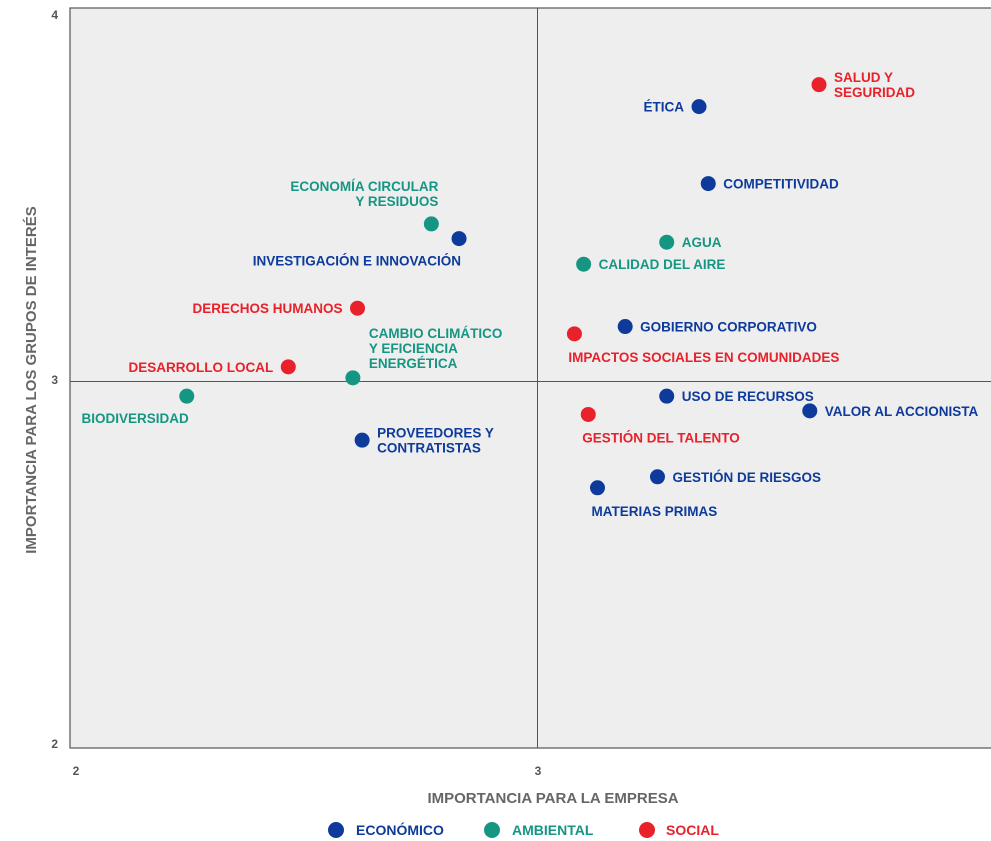 The image size is (991, 841). What do you see at coordinates (647, 830) in the screenshot?
I see `legend-marker-social` at bounding box center [647, 830].